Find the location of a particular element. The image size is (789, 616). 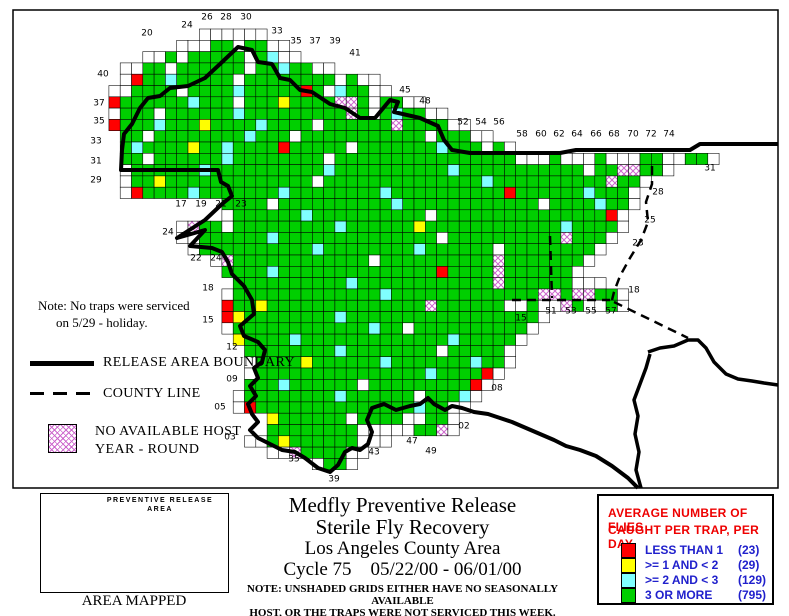

grid-edge-label: 68 is located at coordinates (614, 135).